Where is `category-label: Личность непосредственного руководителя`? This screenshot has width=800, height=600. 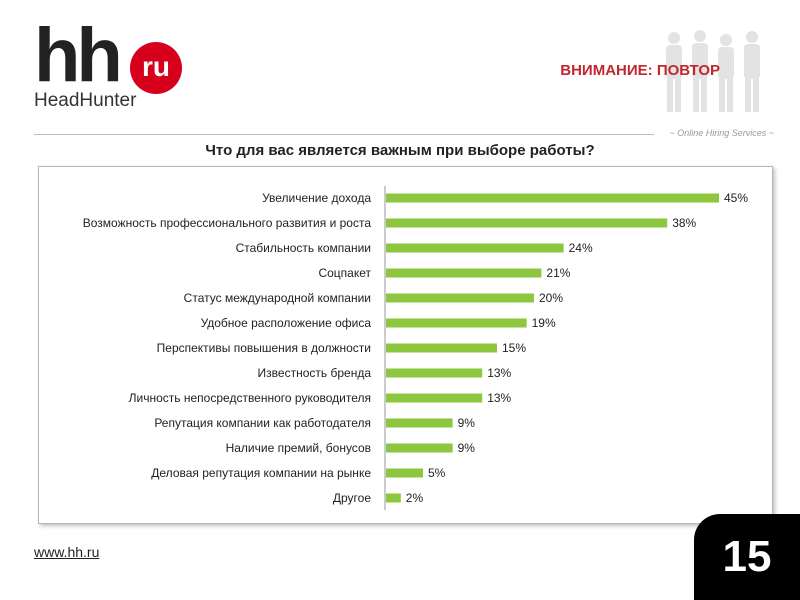 category-label: Личность непосредственного руководителя is located at coordinates (250, 398).